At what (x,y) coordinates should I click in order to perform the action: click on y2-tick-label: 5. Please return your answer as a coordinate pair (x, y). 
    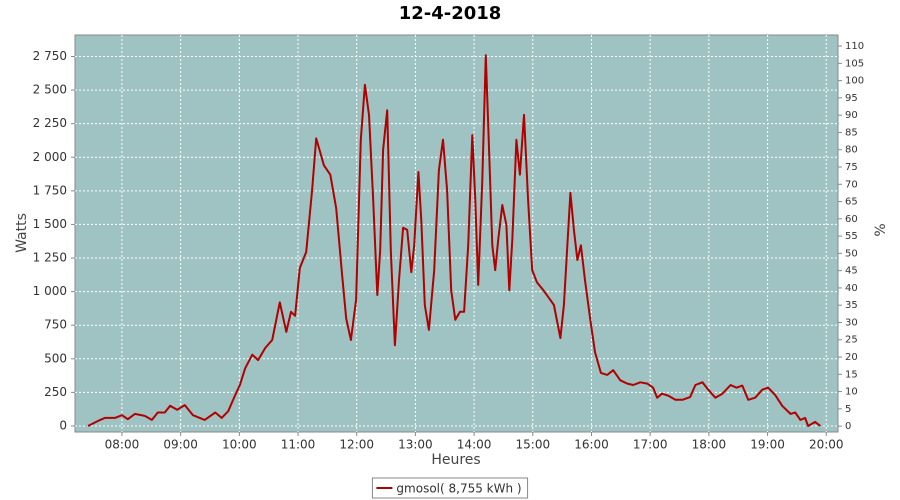
    Looking at the image, I should click on (848, 409).